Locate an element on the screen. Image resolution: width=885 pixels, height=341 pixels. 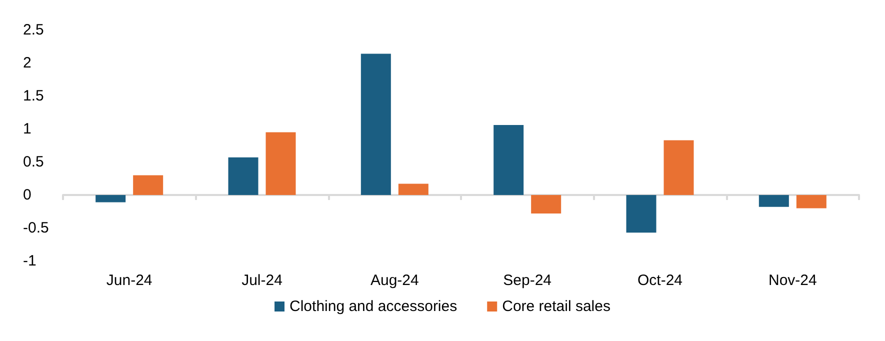
legend-label: Core retail sales is located at coordinates (556, 306).